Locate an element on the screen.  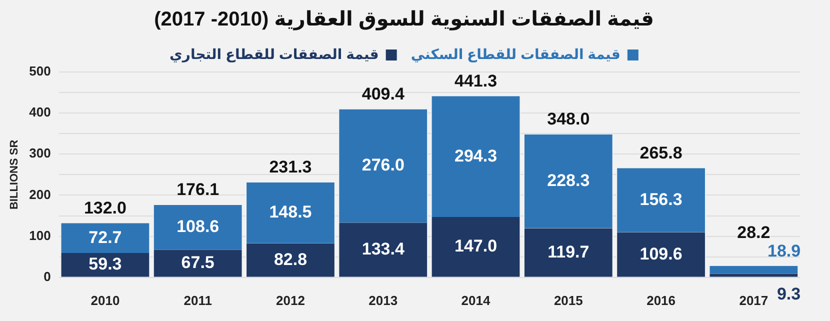
data-label: 147.0 is located at coordinates (476, 246).